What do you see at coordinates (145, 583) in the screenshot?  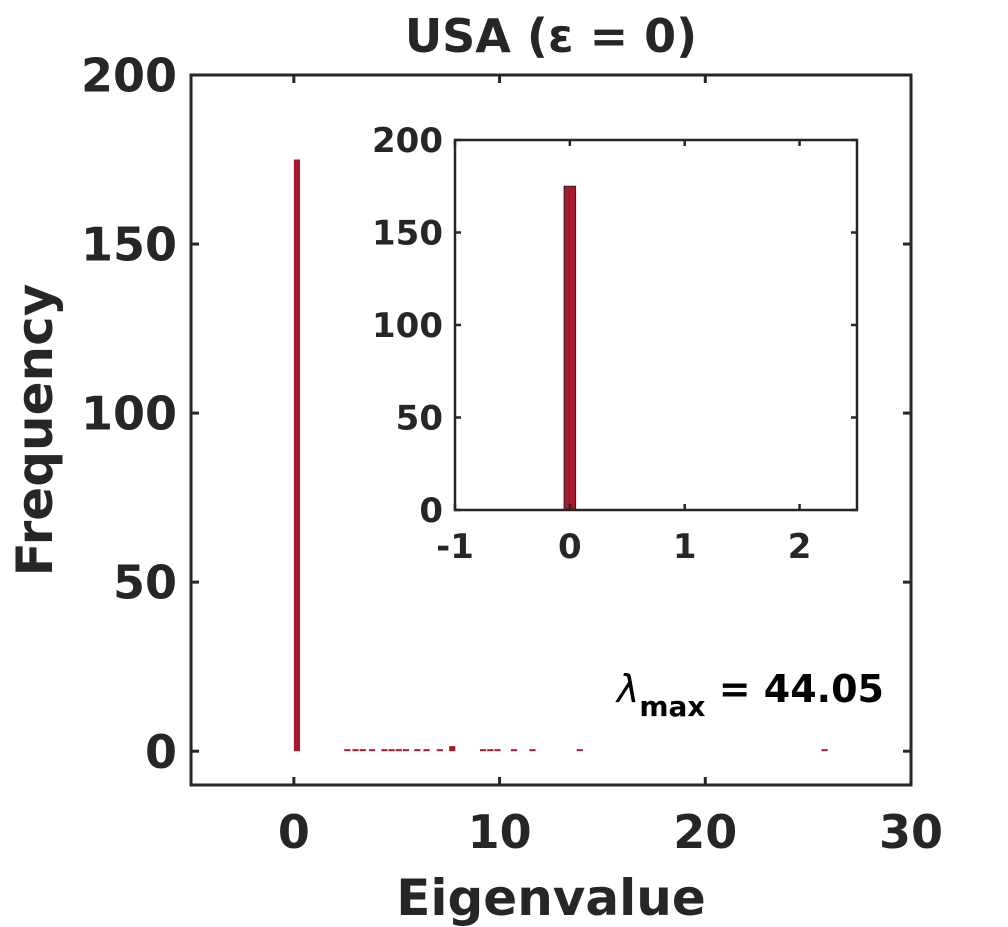 I see `main-y-tick-label: 50` at bounding box center [145, 583].